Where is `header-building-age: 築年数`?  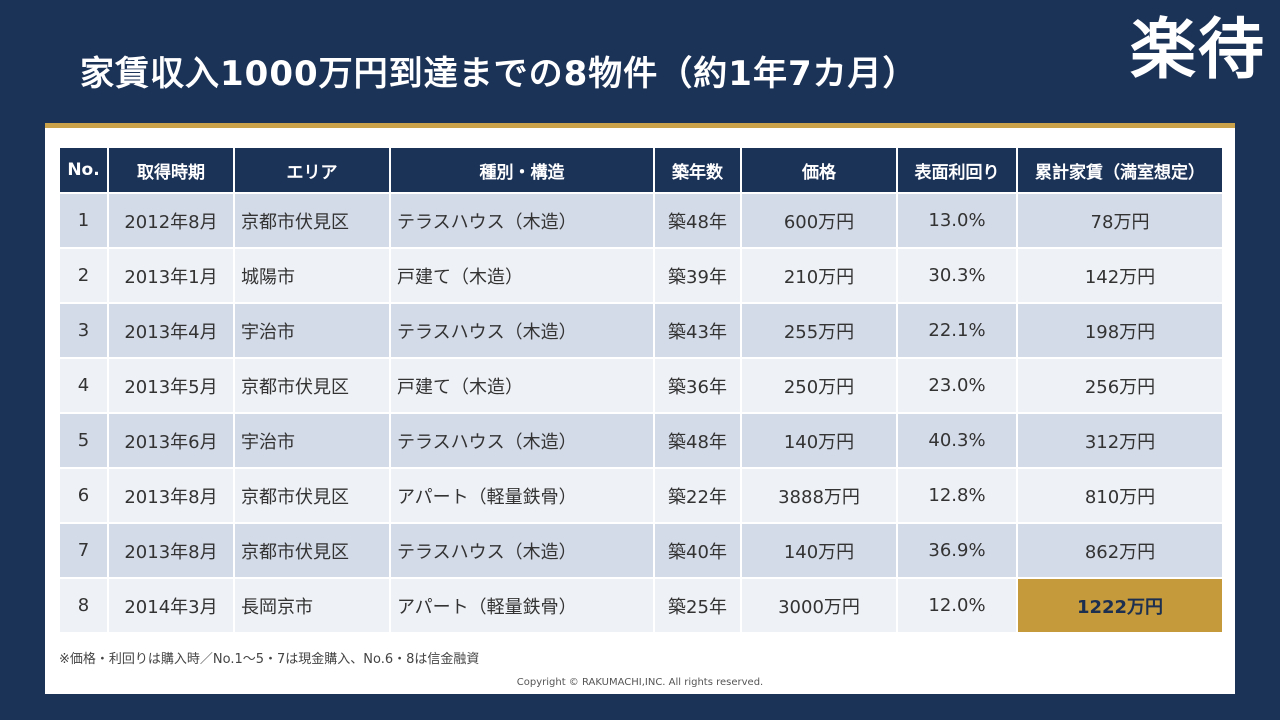
header-building-age: 築年数 is located at coordinates (697, 170).